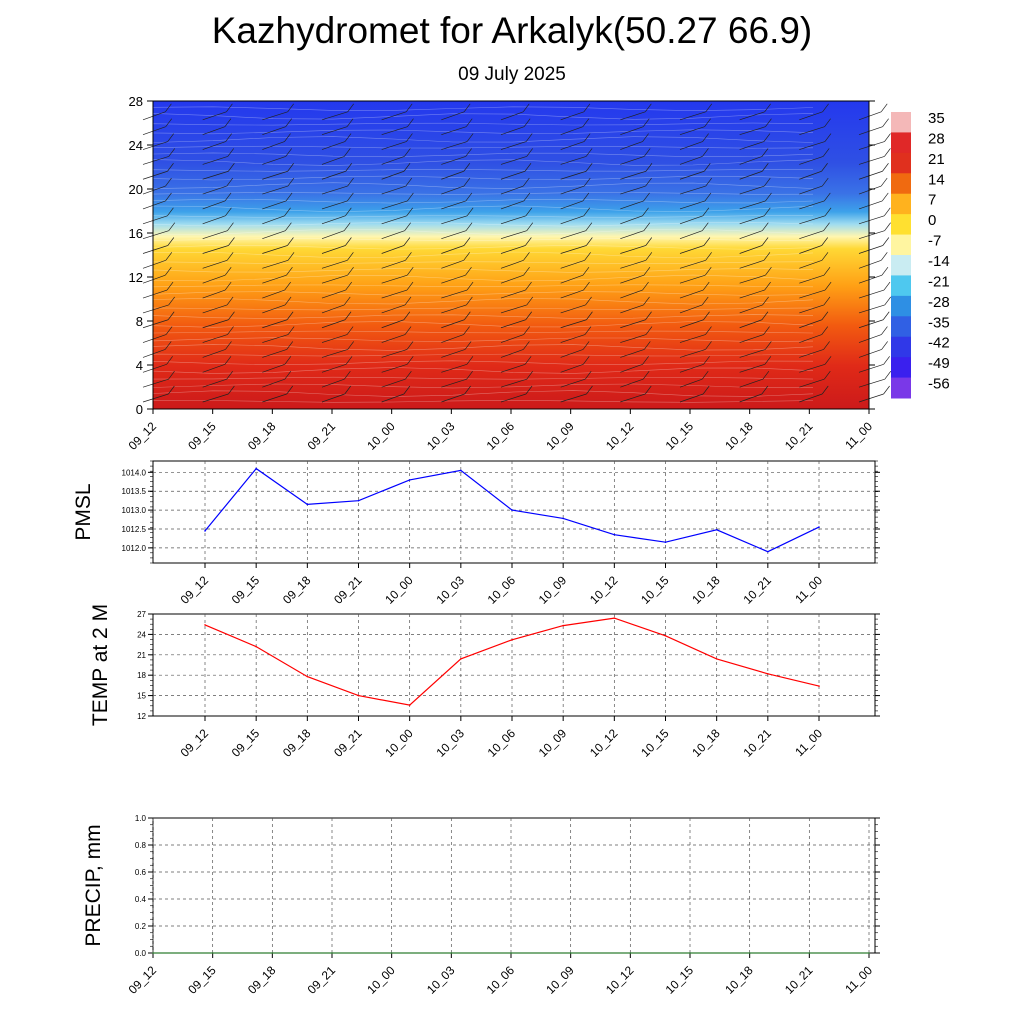  Describe the element at coordinates (932, 200) in the screenshot. I see `colorbar-label: 7` at that location.